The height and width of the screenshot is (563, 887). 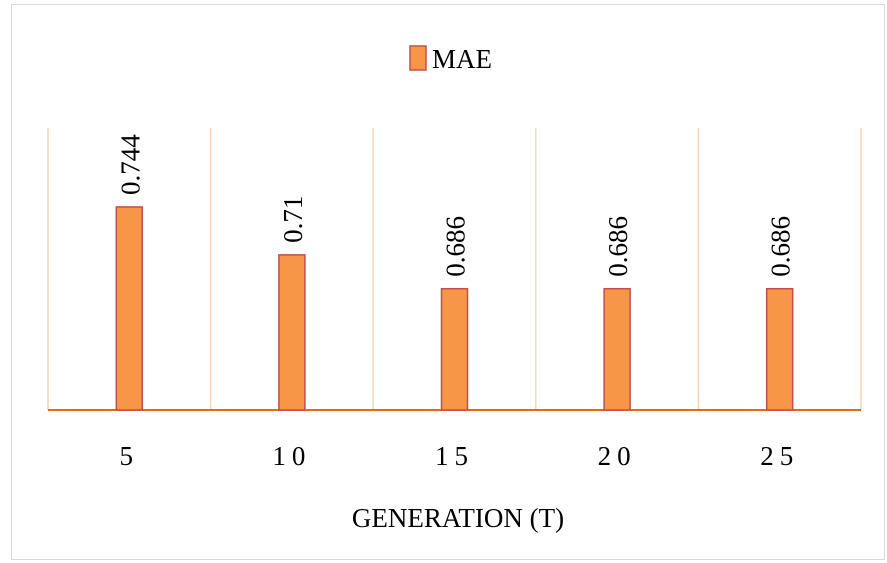 I want to click on data-label-5: 0.744, so click(x=130, y=164).